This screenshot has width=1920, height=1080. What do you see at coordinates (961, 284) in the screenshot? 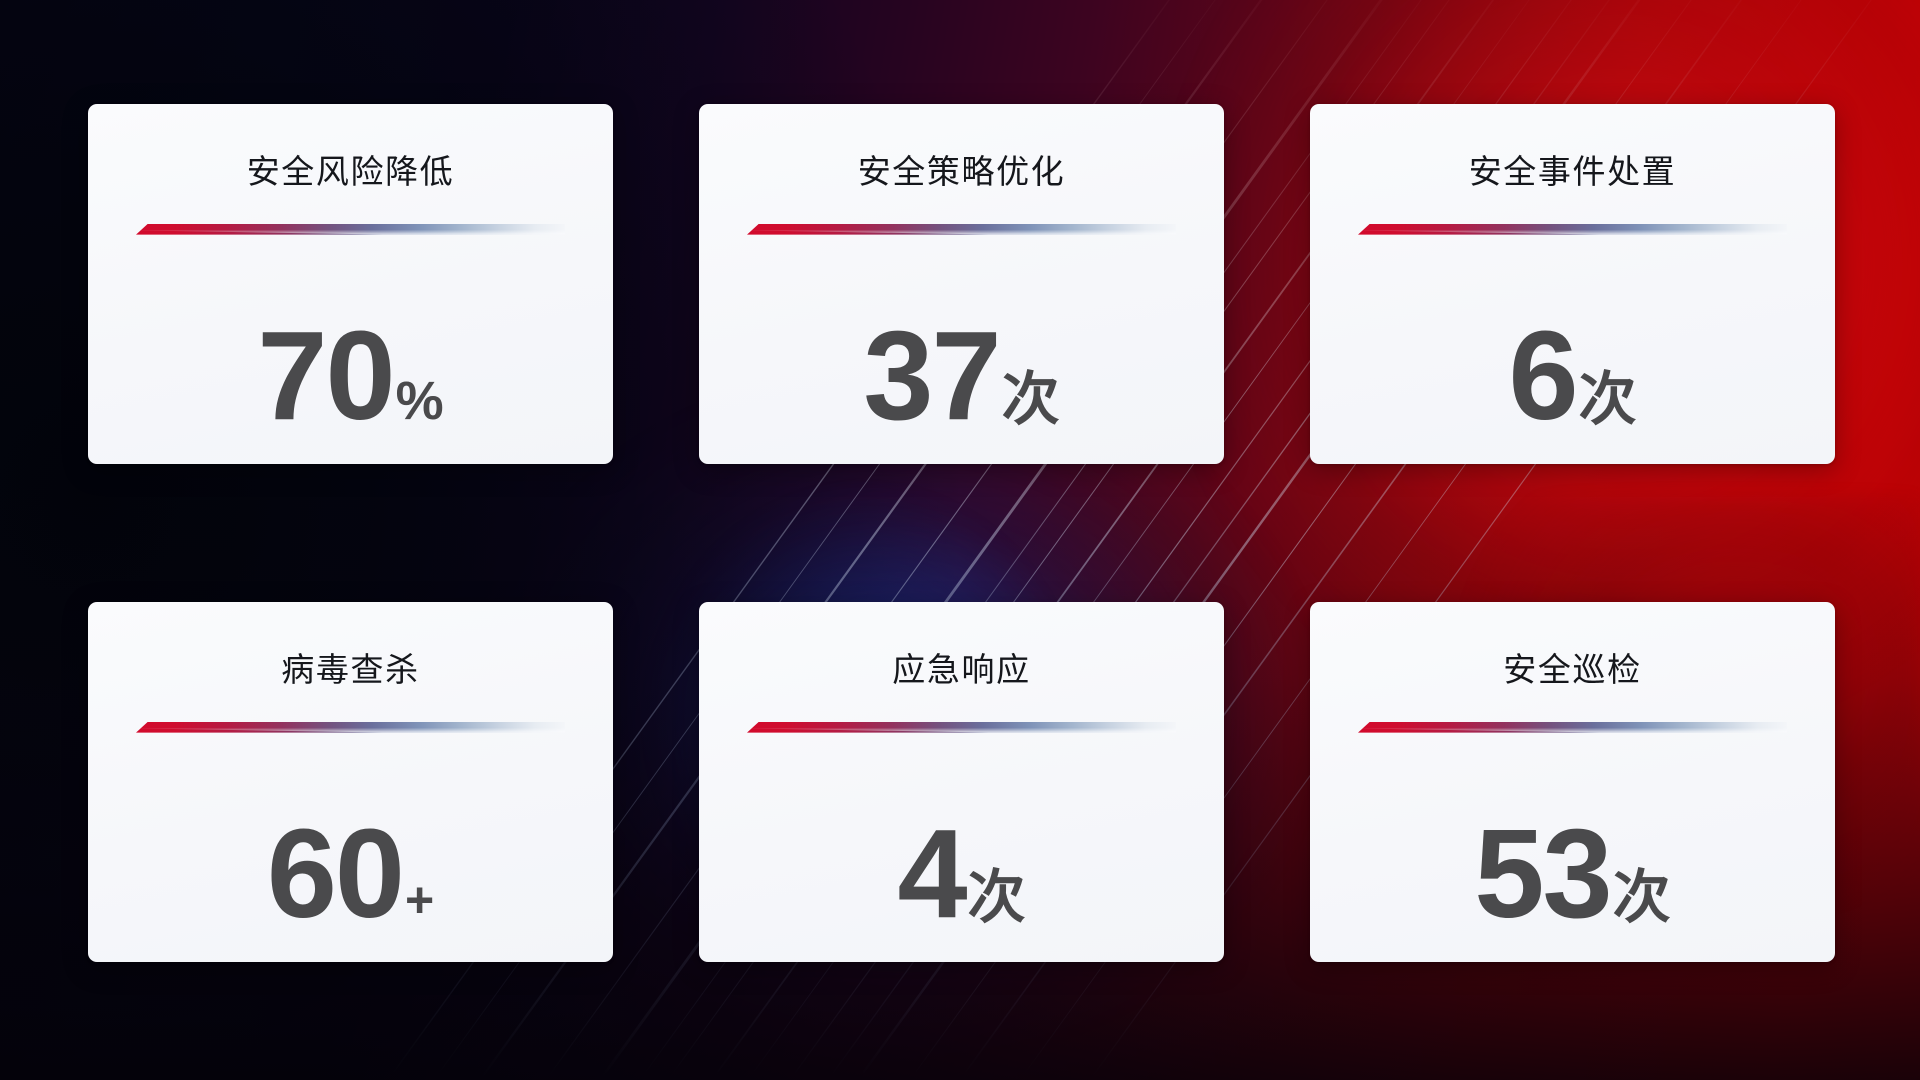
I see `metric-card: 安全策略优化 37 次` at bounding box center [961, 284].